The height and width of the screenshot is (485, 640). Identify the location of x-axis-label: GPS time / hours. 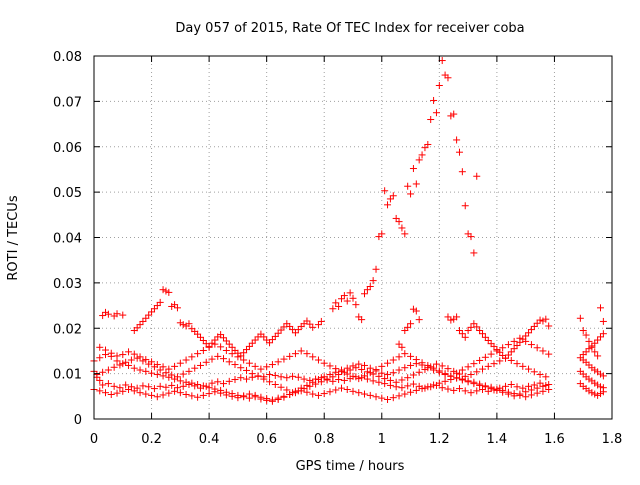
(350, 466).